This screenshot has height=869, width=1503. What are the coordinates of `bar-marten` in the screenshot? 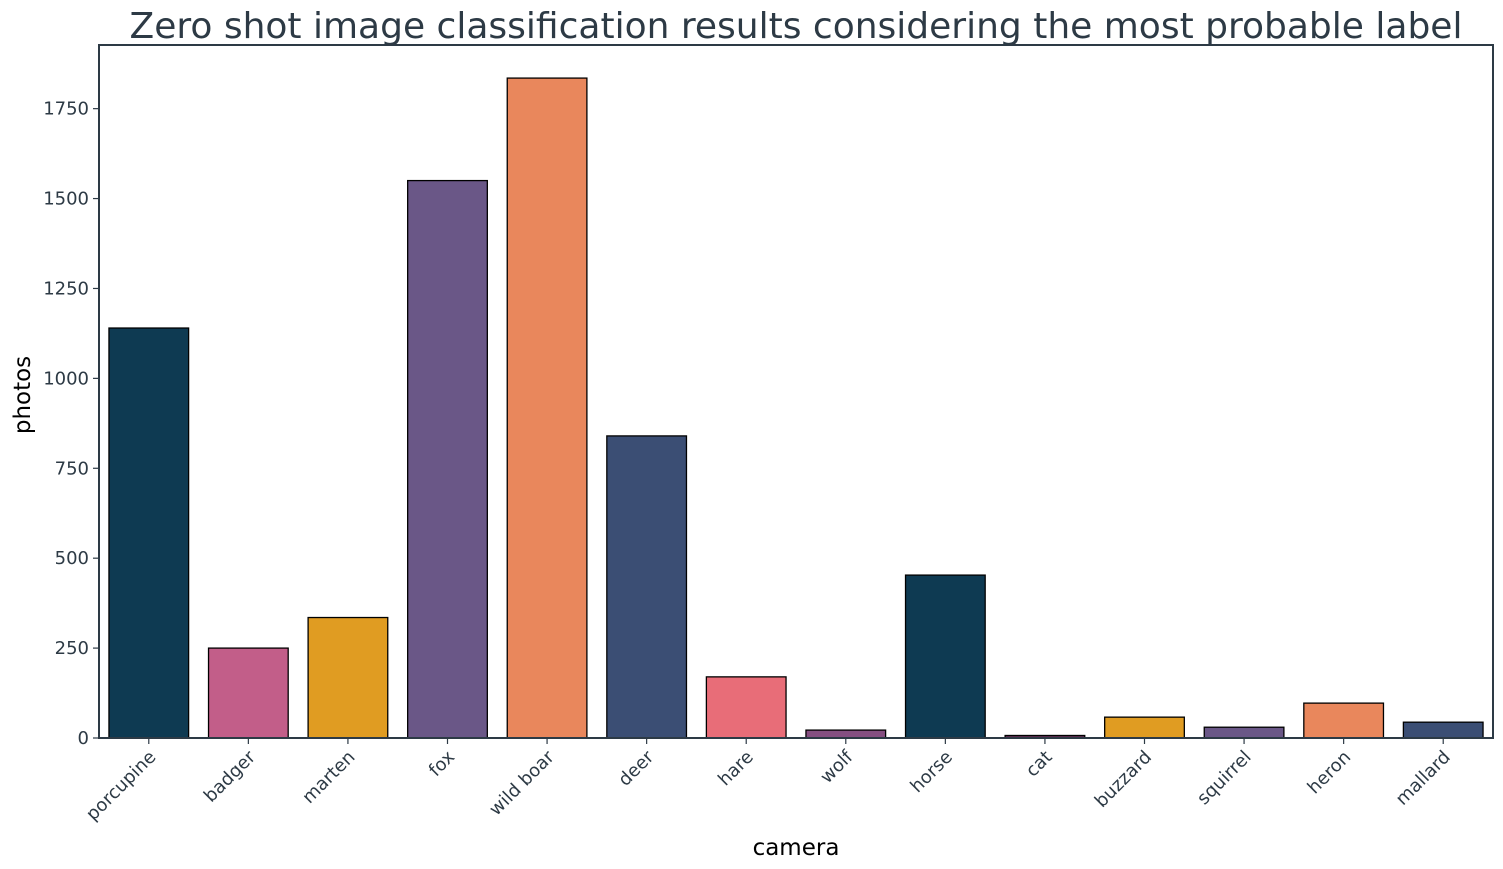 It's located at (348, 677).